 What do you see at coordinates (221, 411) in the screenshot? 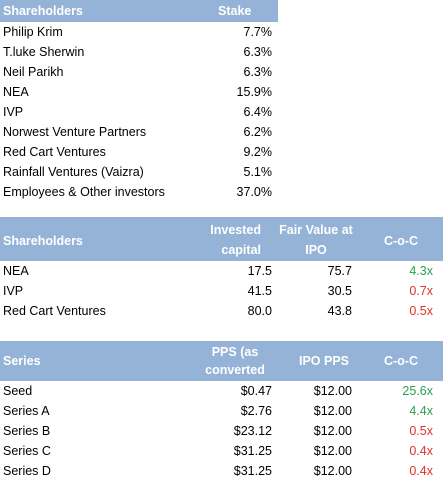
I see `table-row: Series A $2.76 $12.00 4.4x` at bounding box center [221, 411].